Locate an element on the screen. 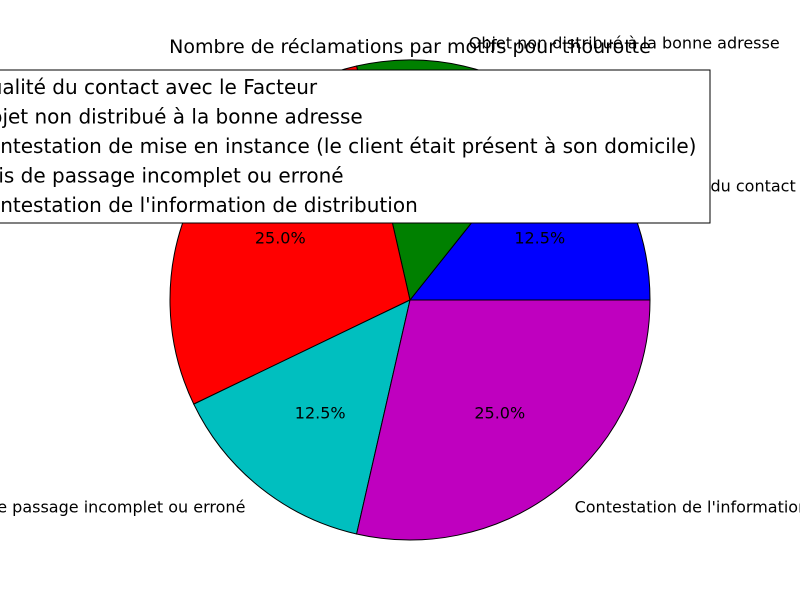 The height and width of the screenshot is (600, 800). slice-label-1: Objet non distribué à la bonne adresse is located at coordinates (624, 43).